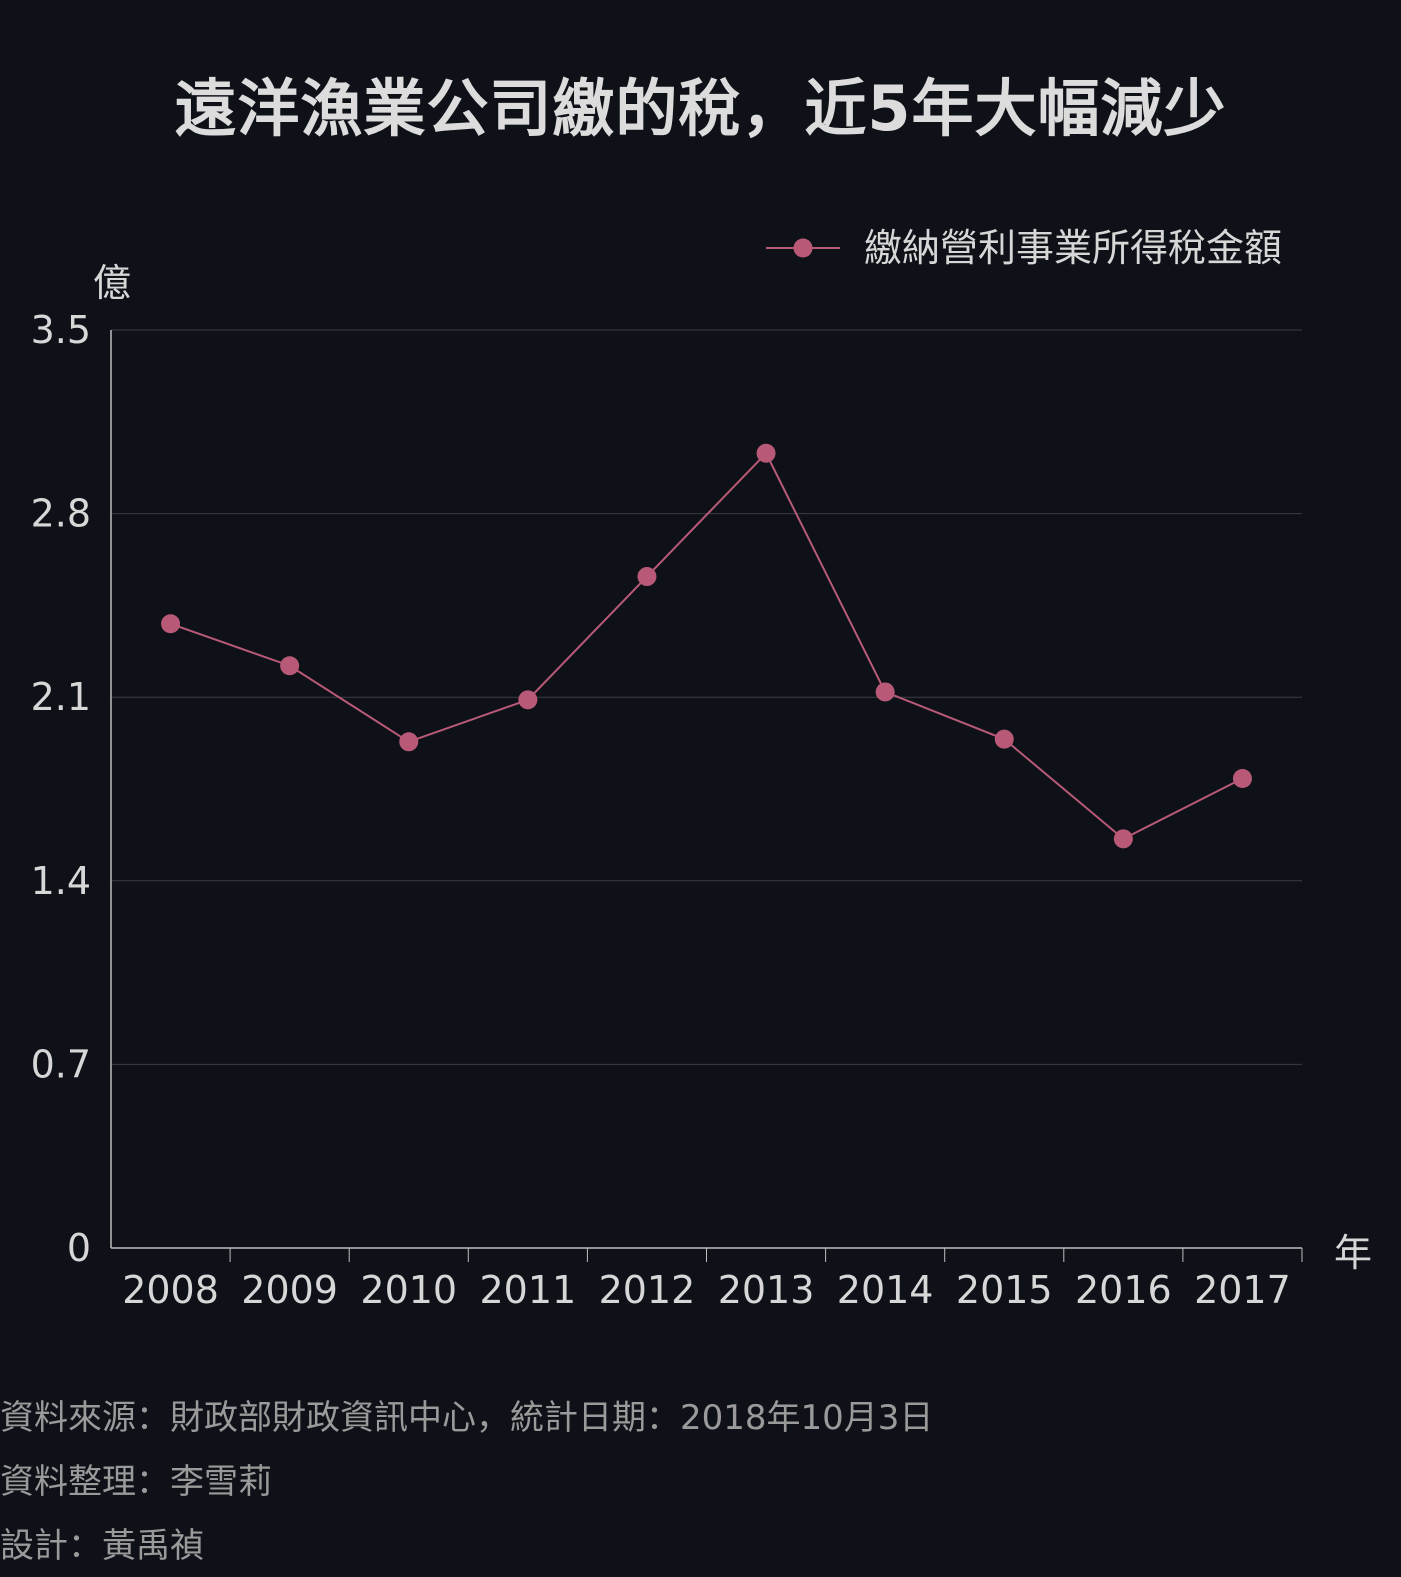 The image size is (1401, 1577). What do you see at coordinates (61, 330) in the screenshot?
I see `y-tick-label: 3.5` at bounding box center [61, 330].